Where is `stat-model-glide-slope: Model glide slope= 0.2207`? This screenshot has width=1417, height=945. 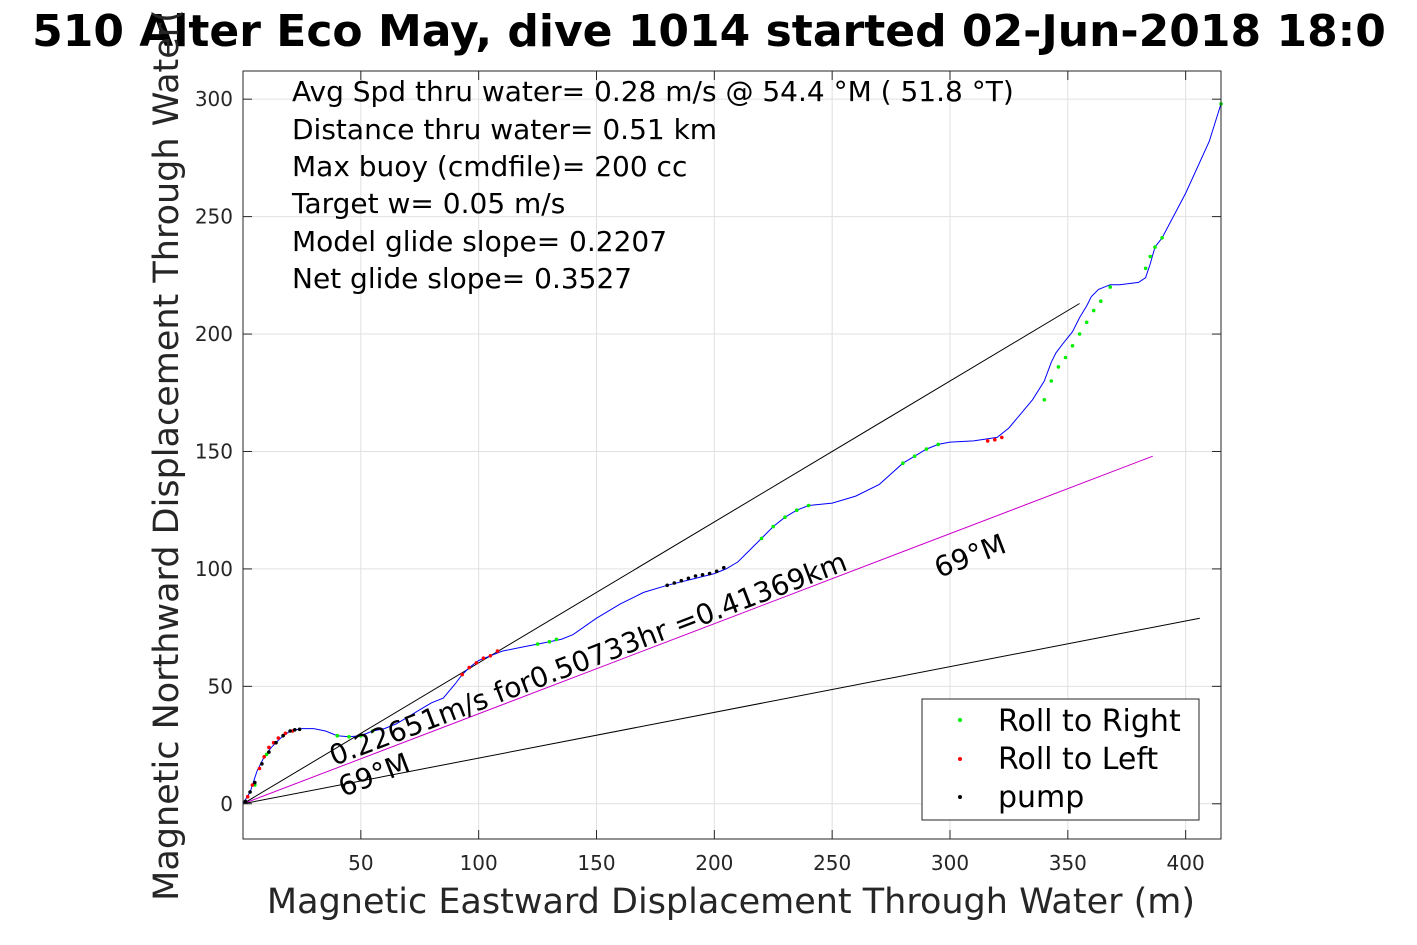
stat-model-glide-slope: Model glide slope= 0.2207 is located at coordinates (479, 241).